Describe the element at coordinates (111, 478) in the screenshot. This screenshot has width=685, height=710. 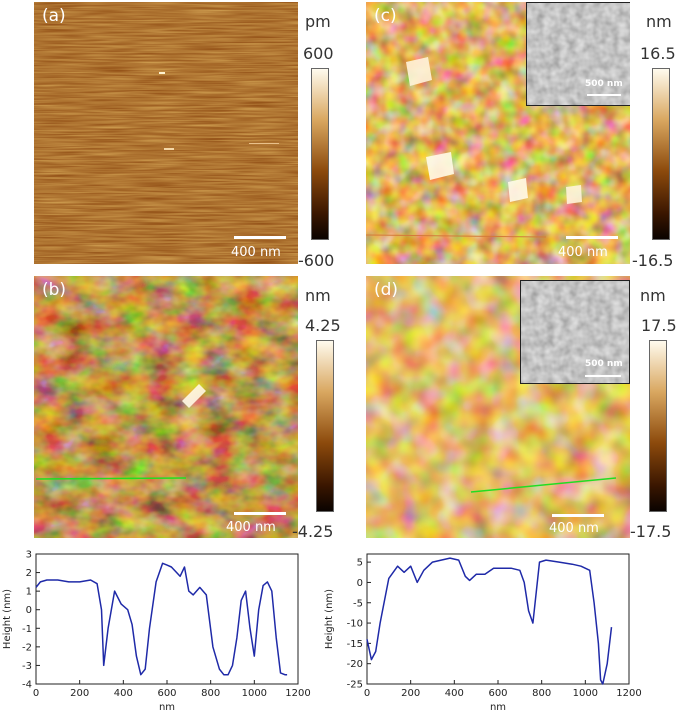
I see `profile-line-b` at that location.